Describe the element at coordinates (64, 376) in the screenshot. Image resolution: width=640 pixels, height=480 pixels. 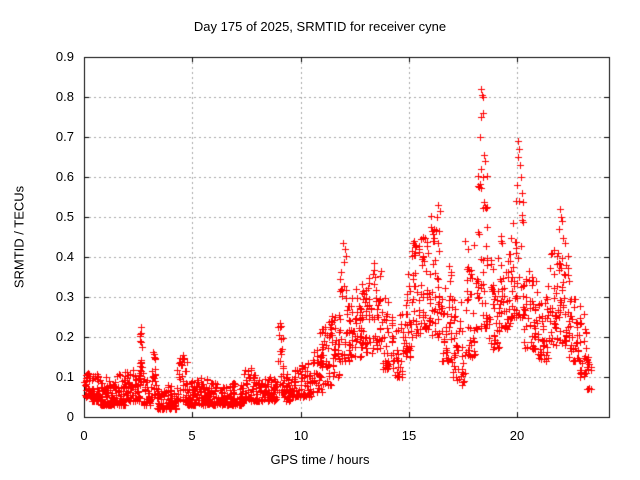
I see `y-tick-label: 0.1` at that location.